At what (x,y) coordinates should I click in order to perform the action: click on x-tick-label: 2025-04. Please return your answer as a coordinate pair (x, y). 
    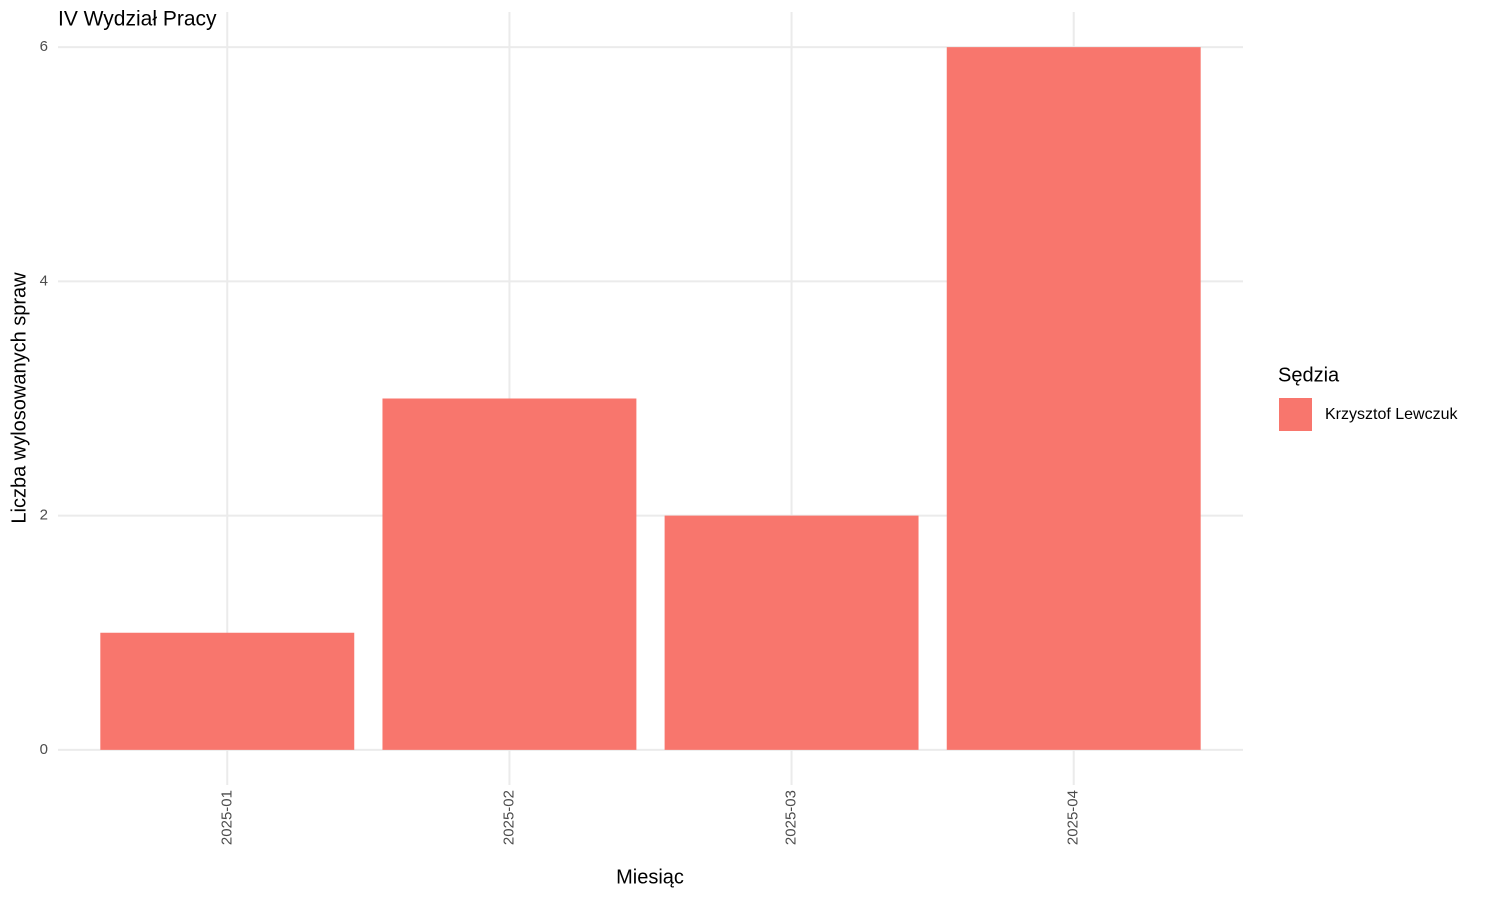
    Looking at the image, I should click on (1073, 817).